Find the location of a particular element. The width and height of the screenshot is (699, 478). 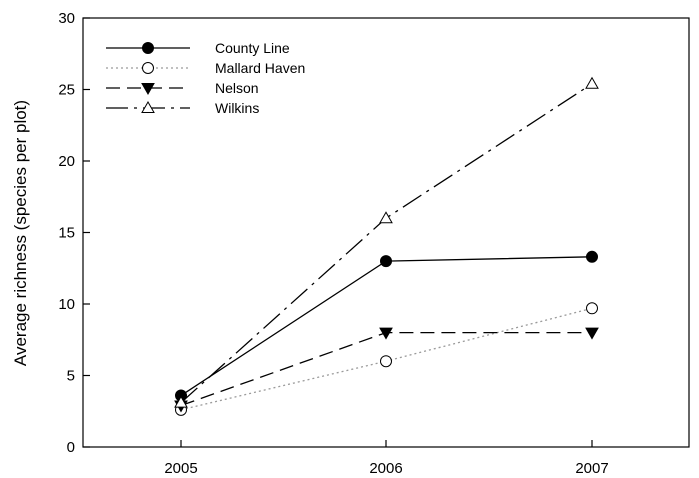

legend-marker-mallard-haven is located at coordinates (148, 68).